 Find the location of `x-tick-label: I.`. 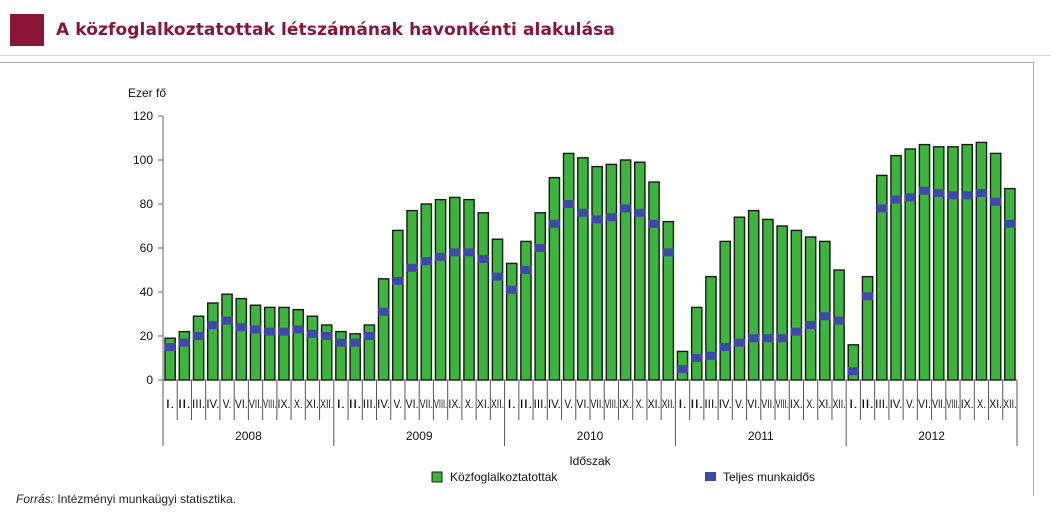

x-tick-label: I. is located at coordinates (170, 405).